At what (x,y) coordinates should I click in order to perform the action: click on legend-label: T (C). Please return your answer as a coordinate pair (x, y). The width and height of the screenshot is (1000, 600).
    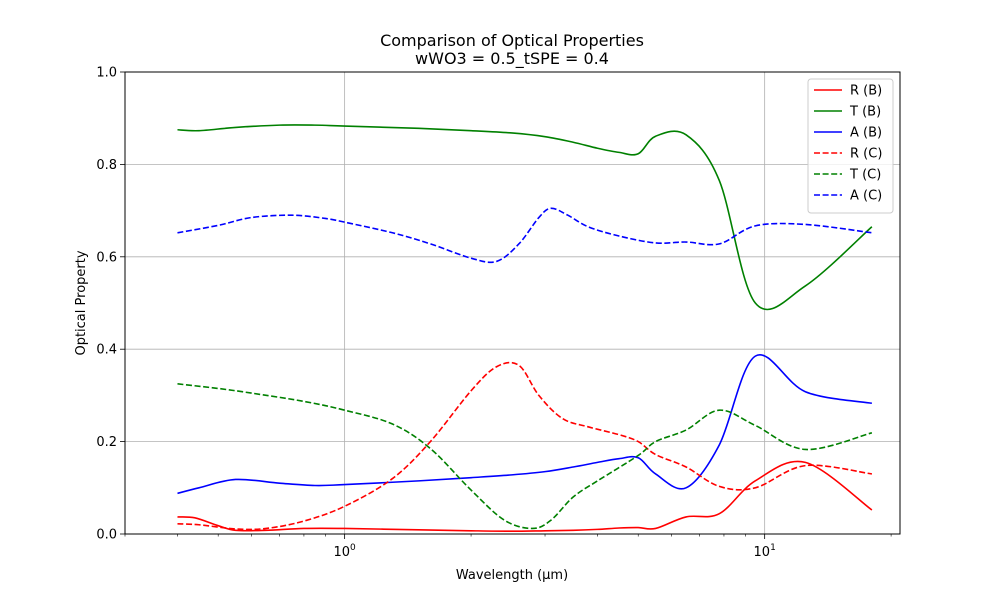
    Looking at the image, I should click on (865, 175).